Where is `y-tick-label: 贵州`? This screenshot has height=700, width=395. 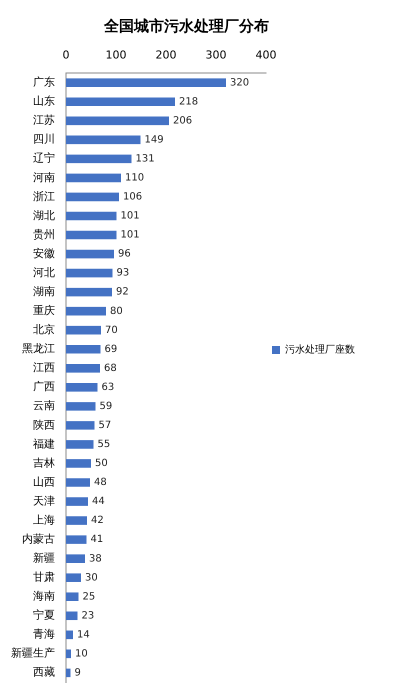 y-tick-label: 贵州 is located at coordinates (44, 234).